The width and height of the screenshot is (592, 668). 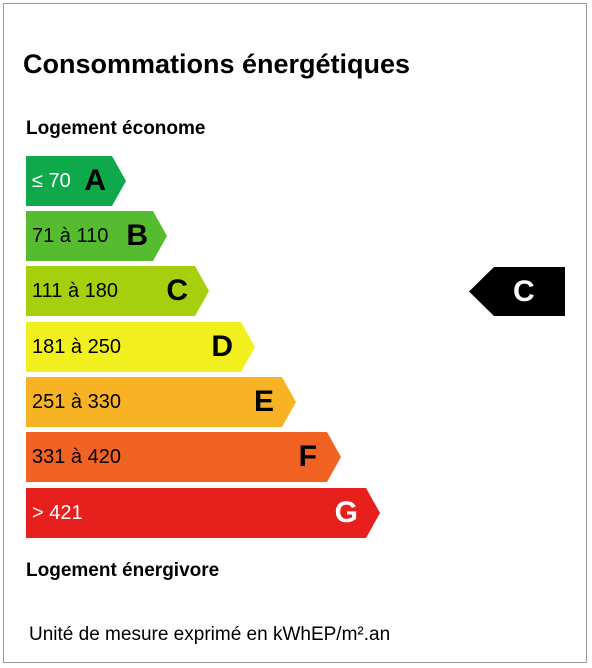 I want to click on energy-class-bar-b: 71 à 110 B, so click(x=96, y=236).